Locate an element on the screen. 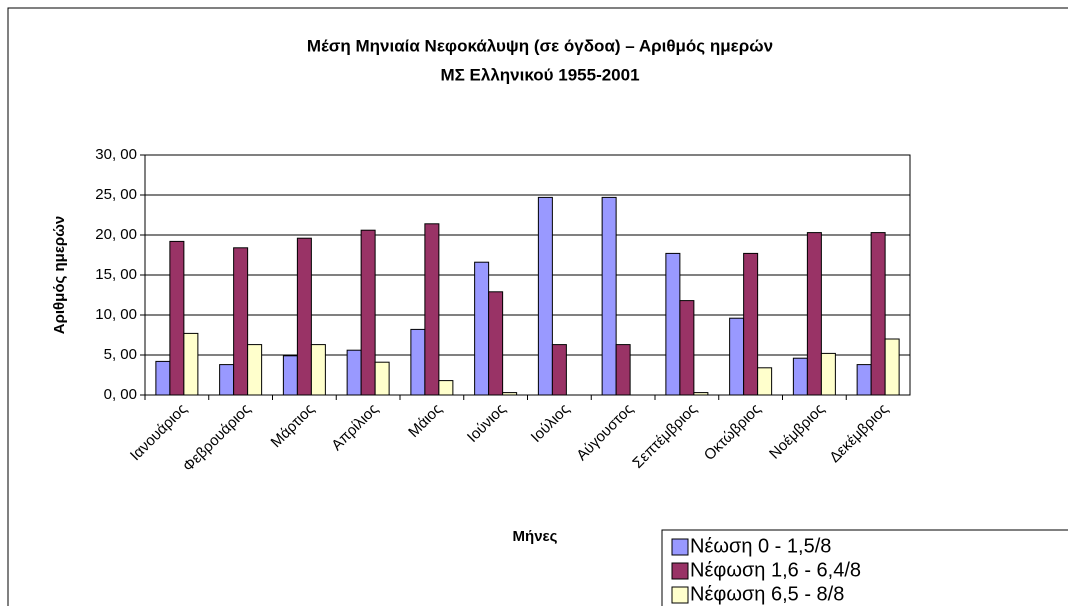  chart-subtitle: ΜΣ Ελληνικού 1955-2001 is located at coordinates (539, 74).